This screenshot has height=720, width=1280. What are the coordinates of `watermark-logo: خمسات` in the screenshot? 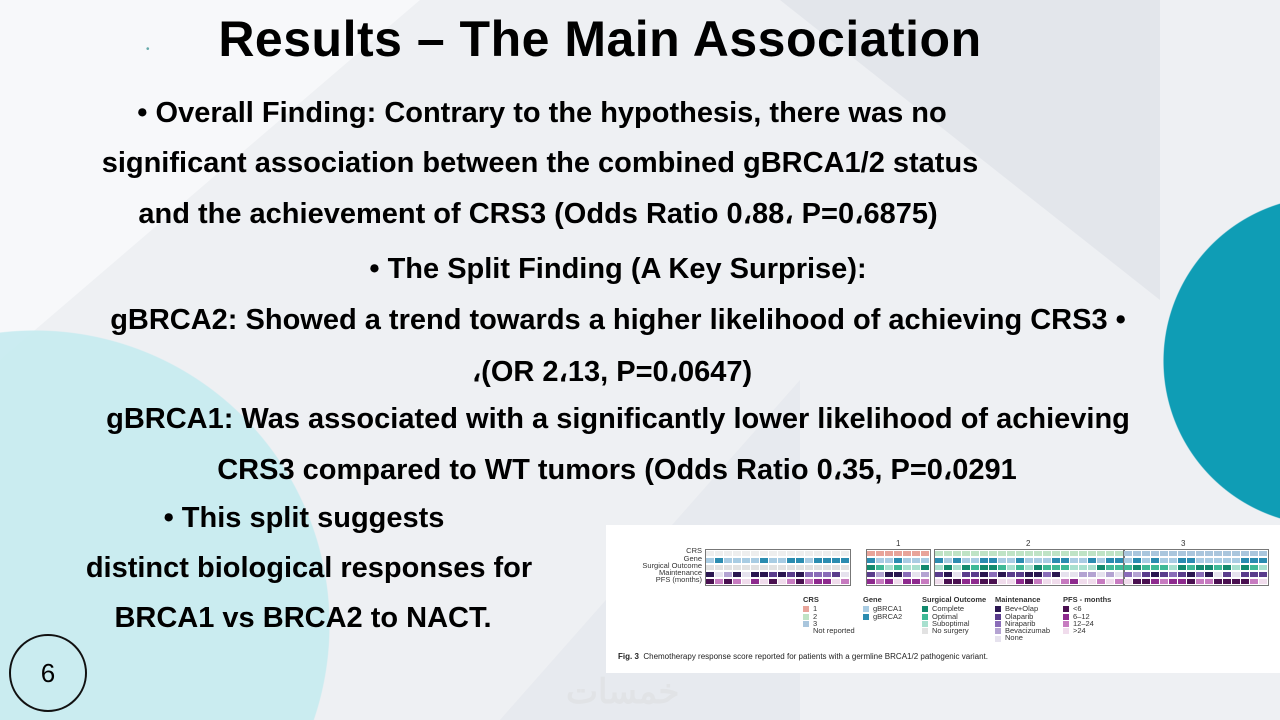 It's located at (623, 692).